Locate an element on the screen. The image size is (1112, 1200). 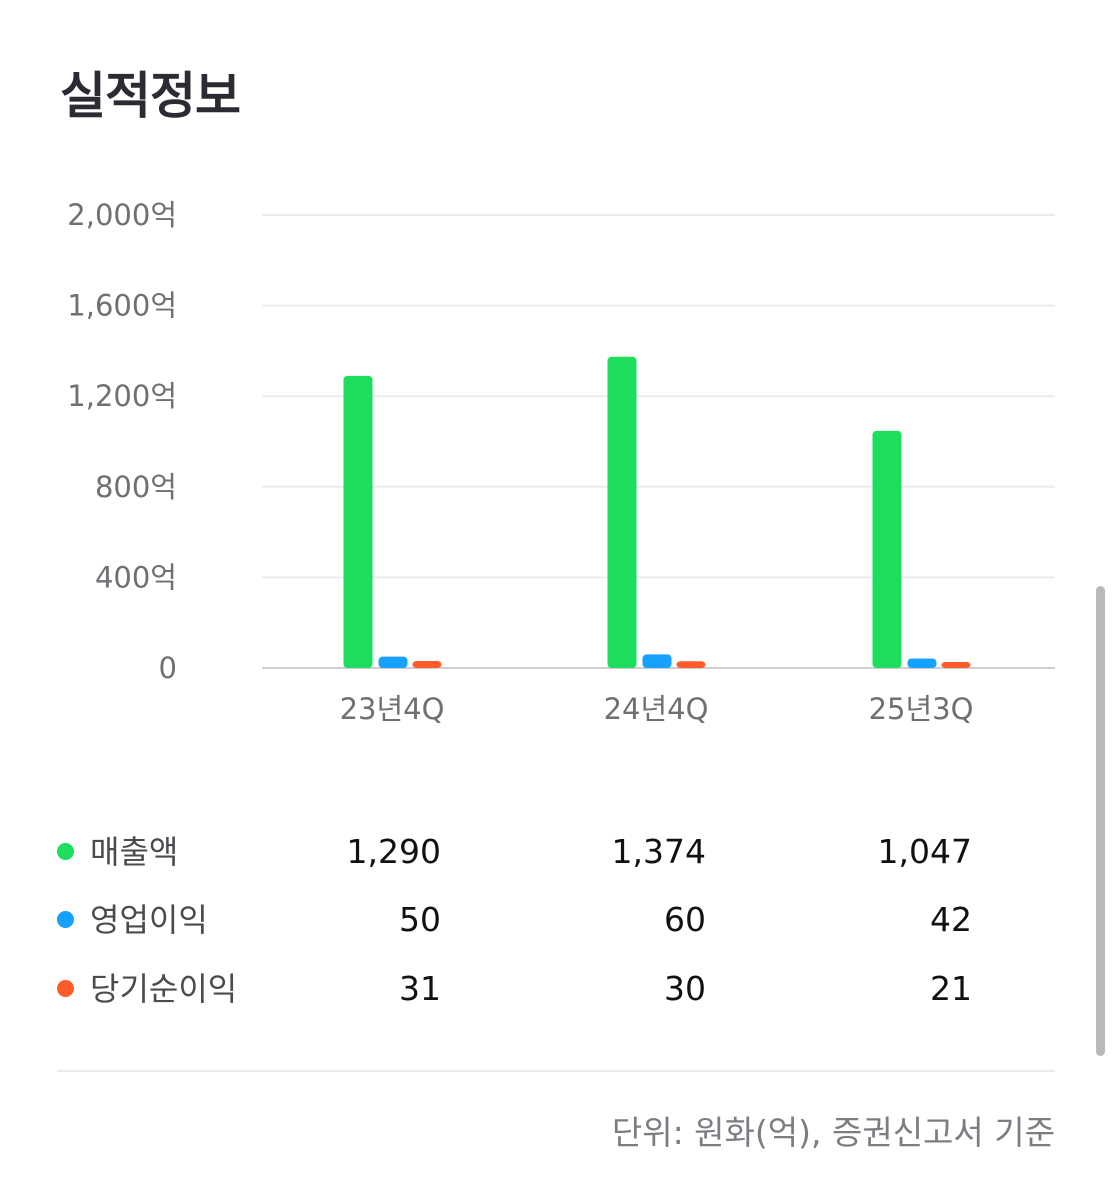
data-value-label: 60 is located at coordinates (685, 919).